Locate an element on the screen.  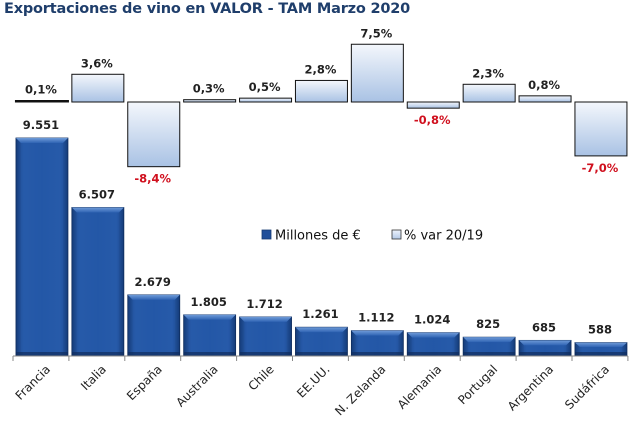
pct-label-argentina: 0,8% is located at coordinates (544, 85).